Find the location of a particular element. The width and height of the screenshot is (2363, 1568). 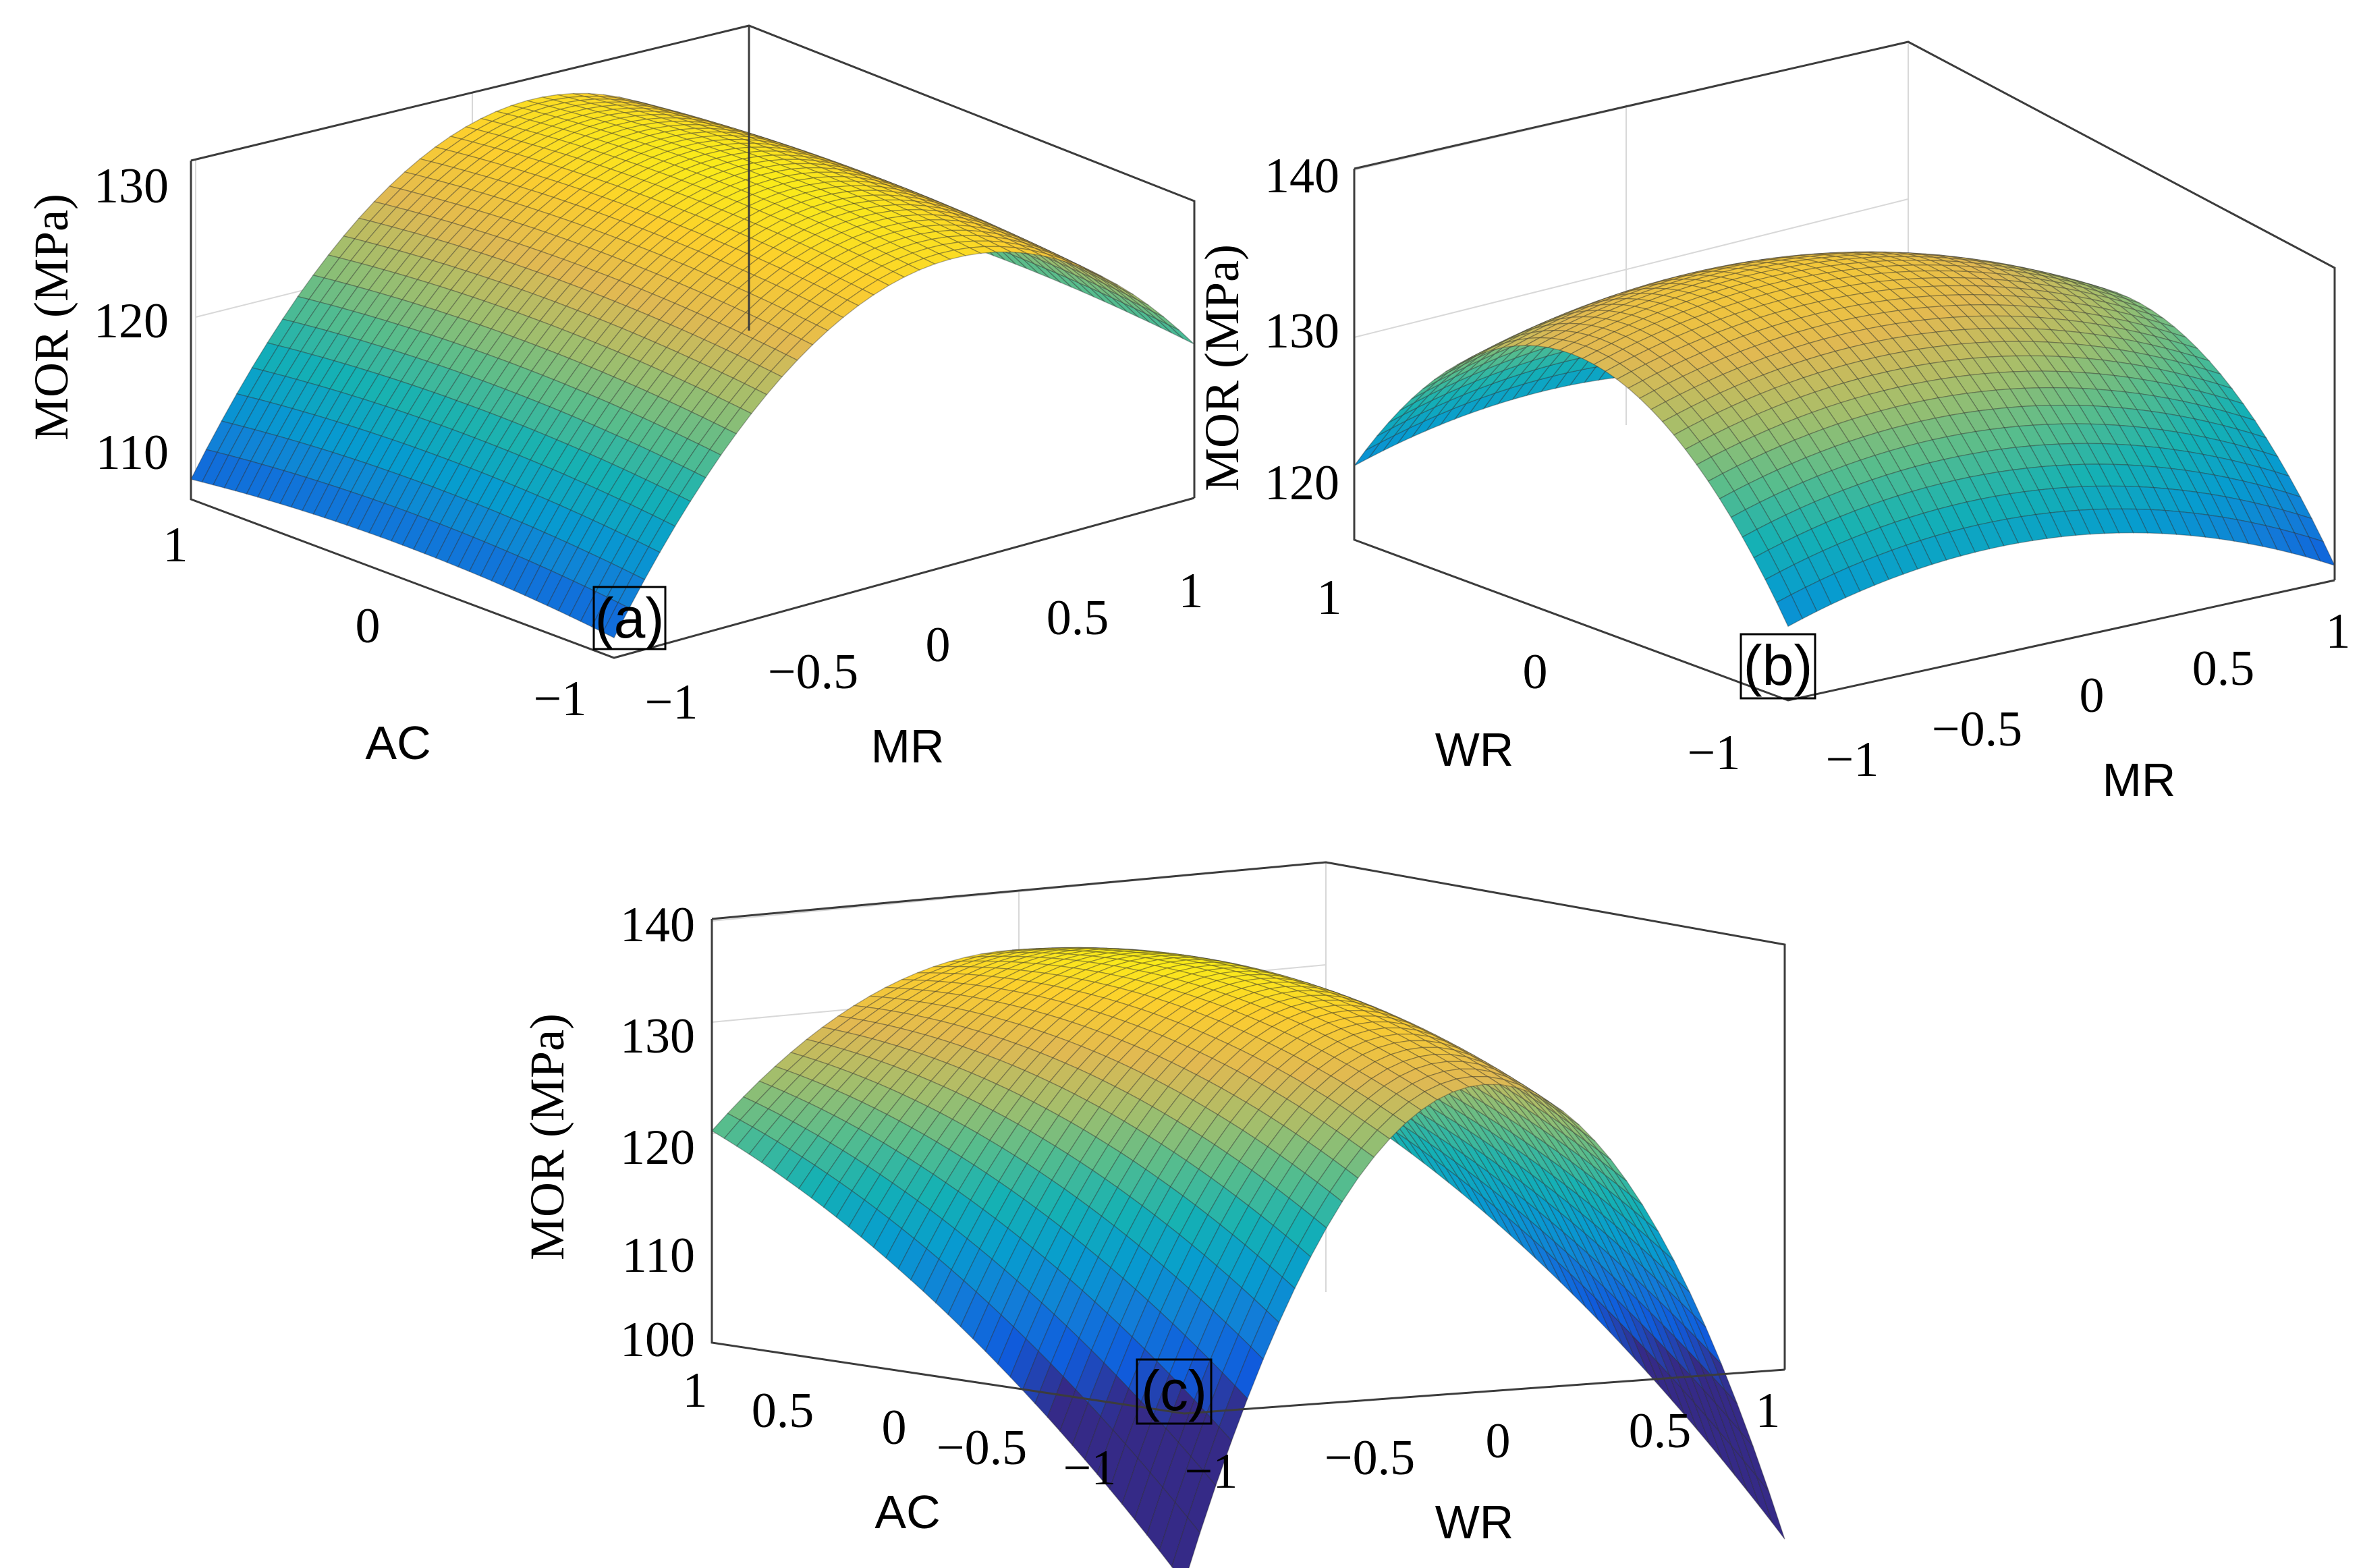

panel-c-y-tick: 0 is located at coordinates (1498, 1441).